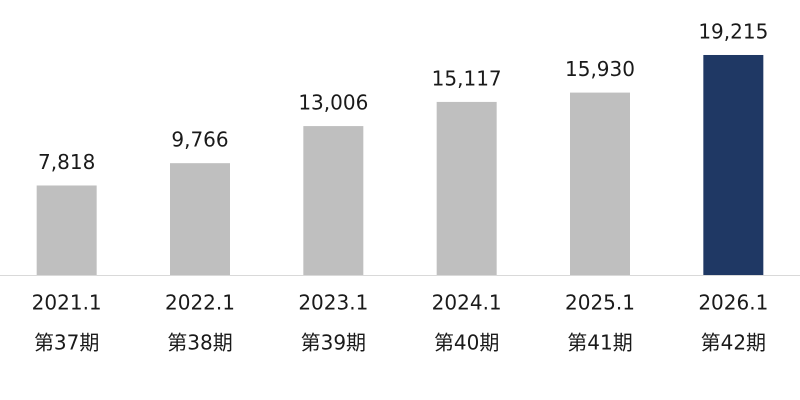 The height and width of the screenshot is (400, 800). I want to click on x-tick-label: 2021.1, so click(67, 303).